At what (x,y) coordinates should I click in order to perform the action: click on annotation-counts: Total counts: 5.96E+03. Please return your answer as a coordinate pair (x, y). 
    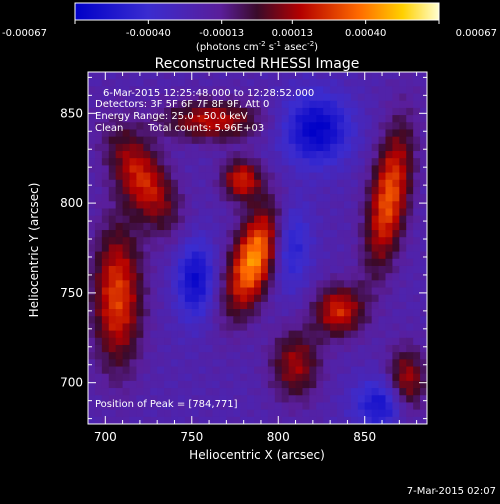
    Looking at the image, I should click on (205, 128).